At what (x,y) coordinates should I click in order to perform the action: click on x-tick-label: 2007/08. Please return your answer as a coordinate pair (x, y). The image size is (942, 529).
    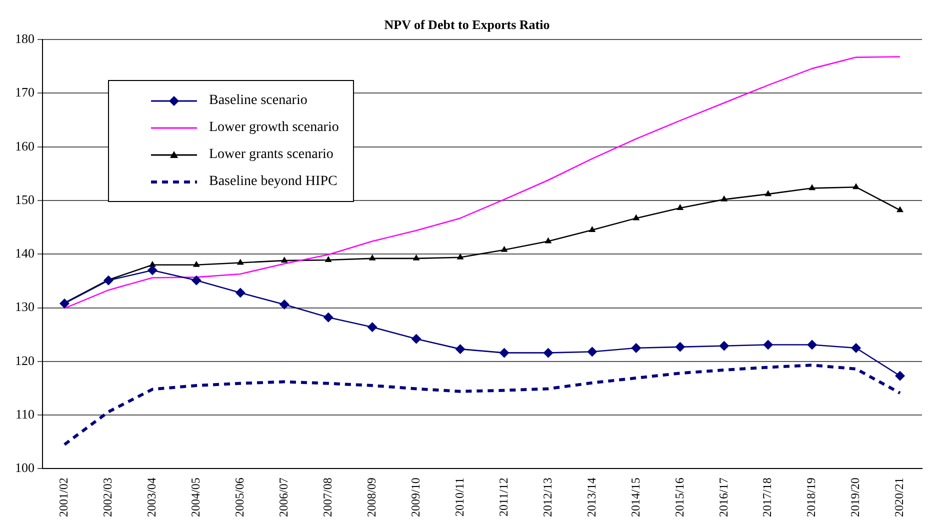
    Looking at the image, I should click on (327, 498).